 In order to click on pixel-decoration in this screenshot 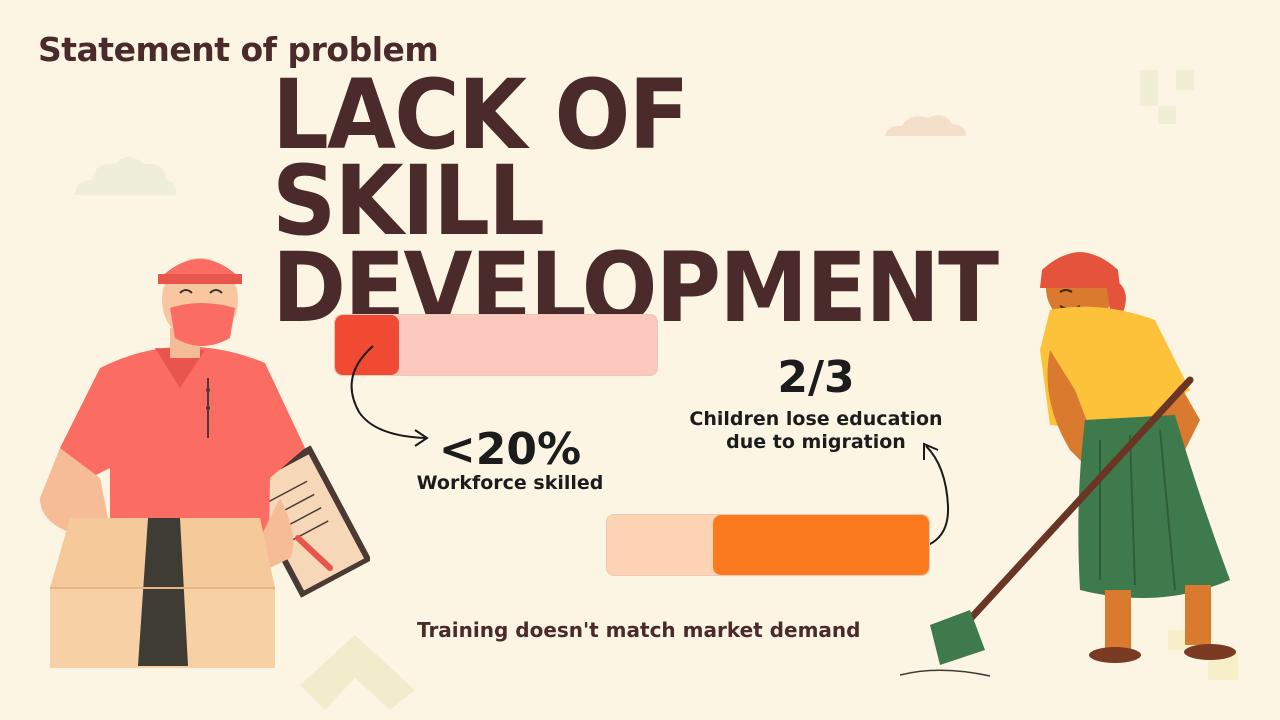, I will do `click(1167, 97)`.